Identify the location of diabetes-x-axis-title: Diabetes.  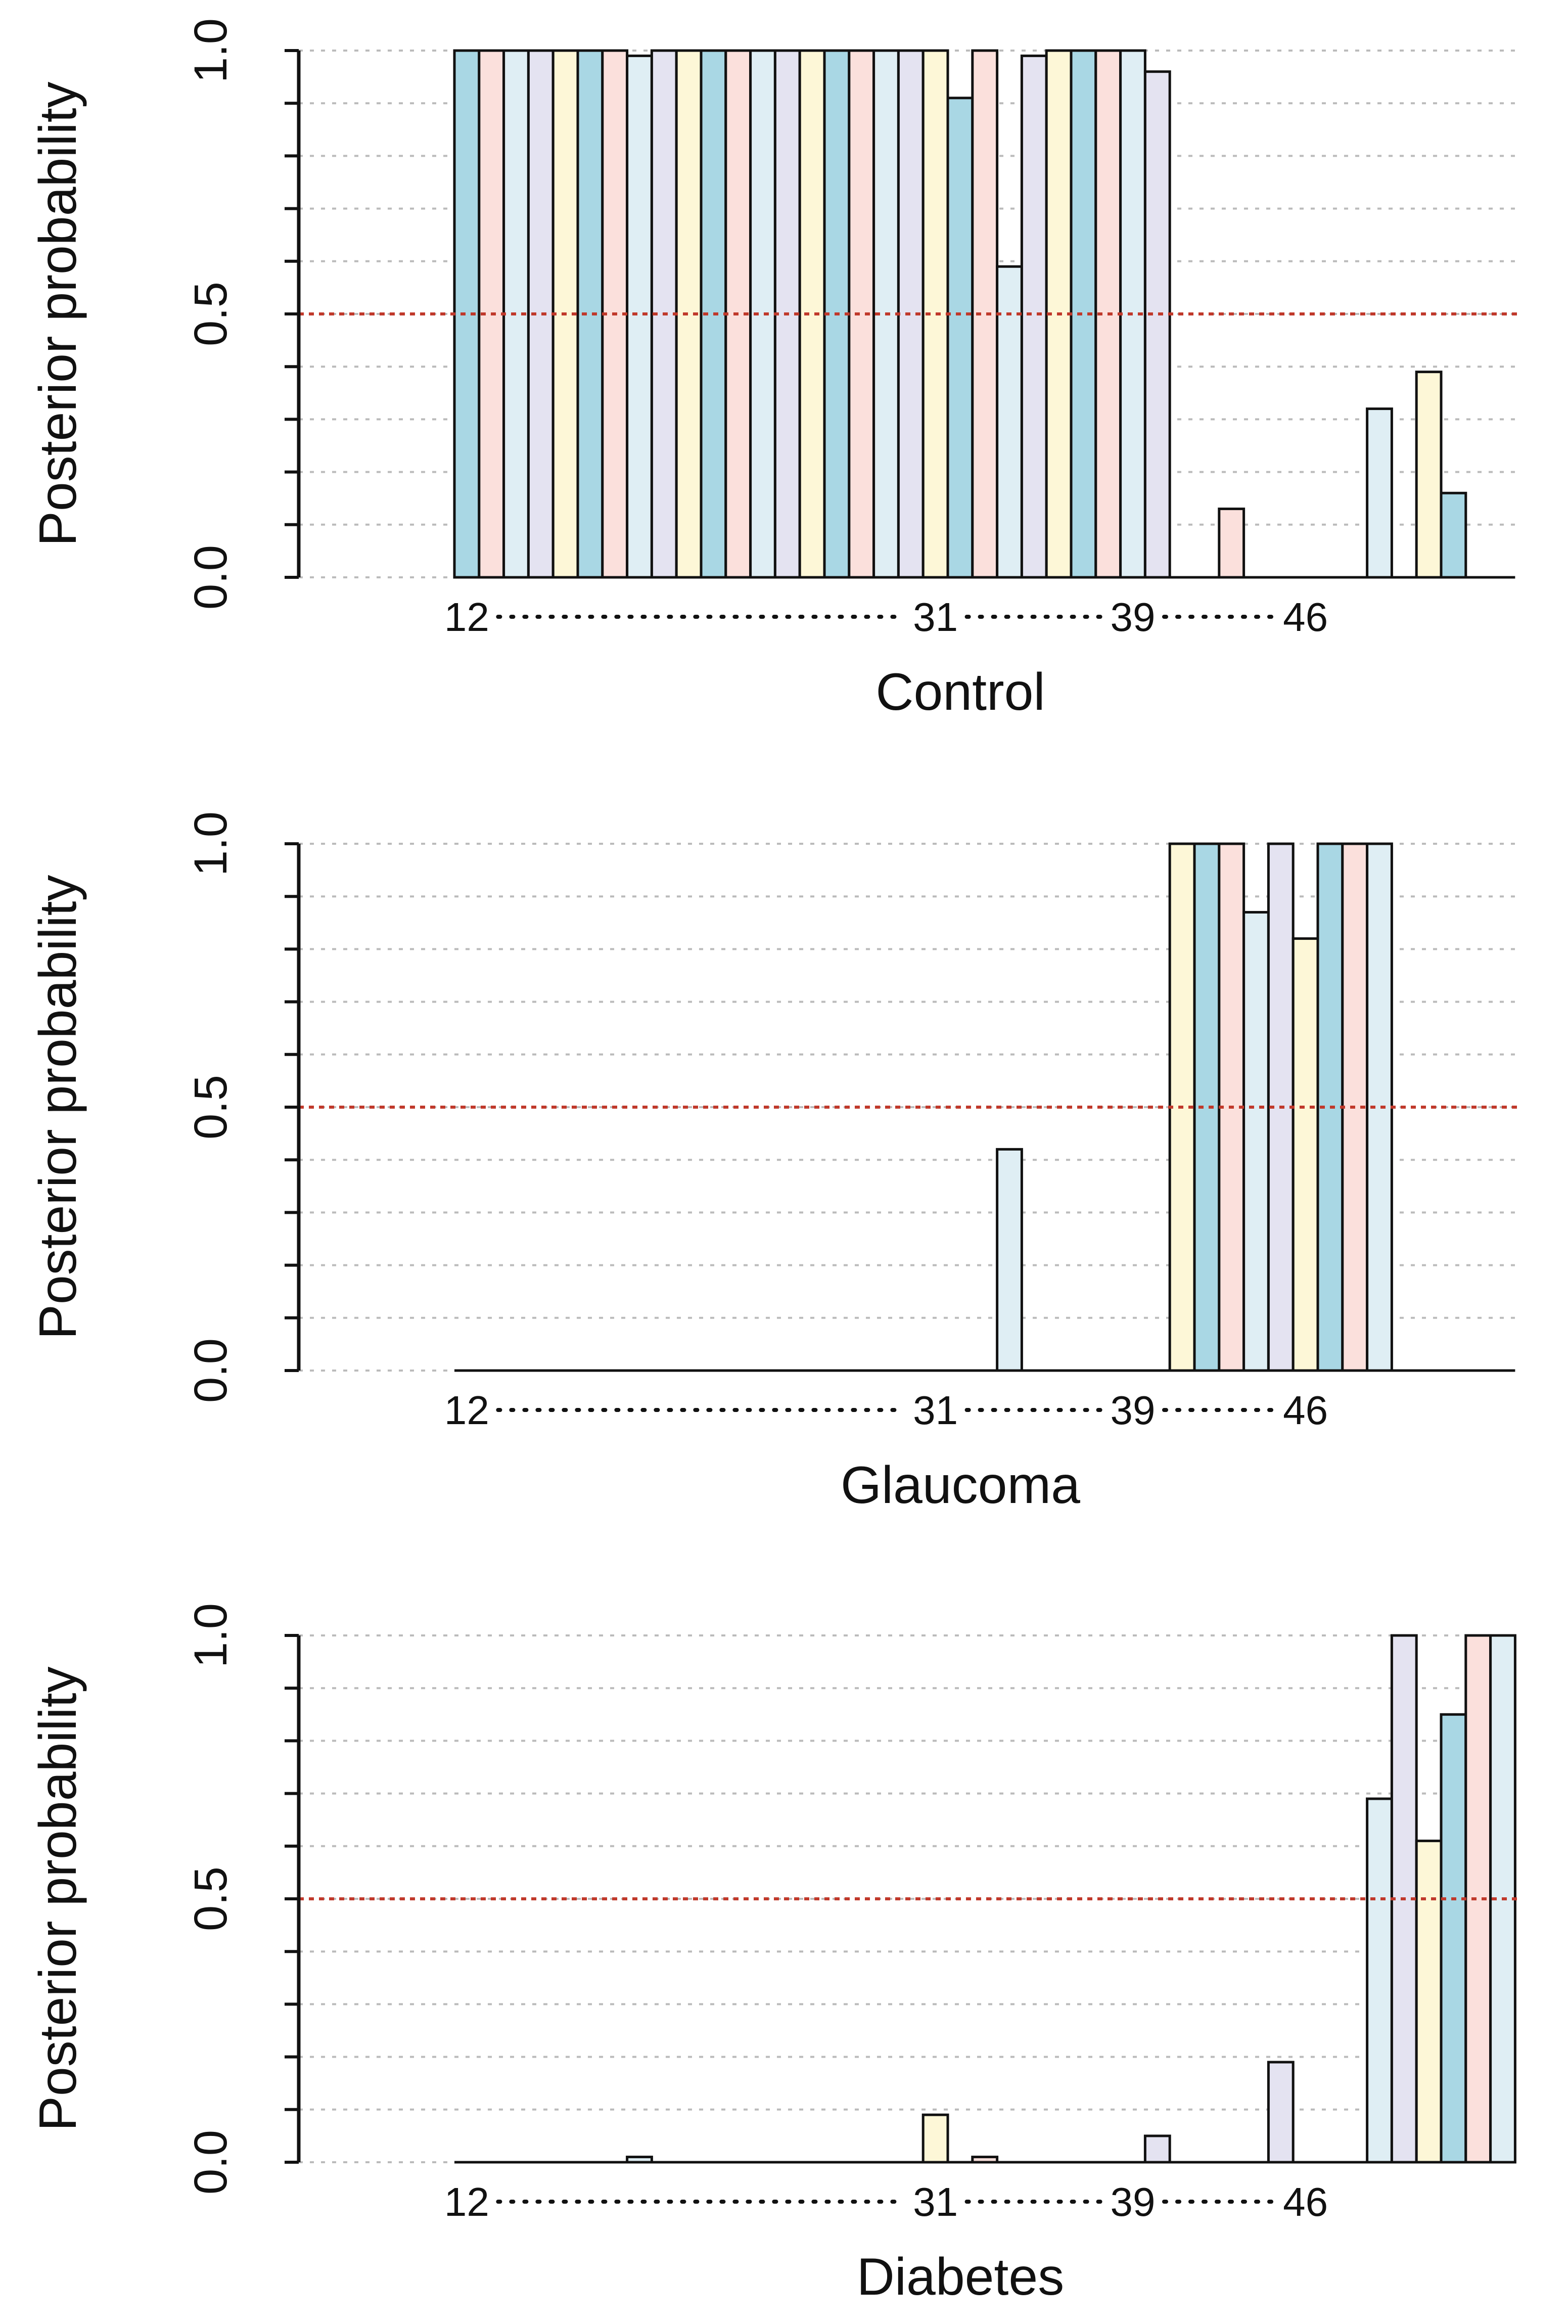
(960, 2277).